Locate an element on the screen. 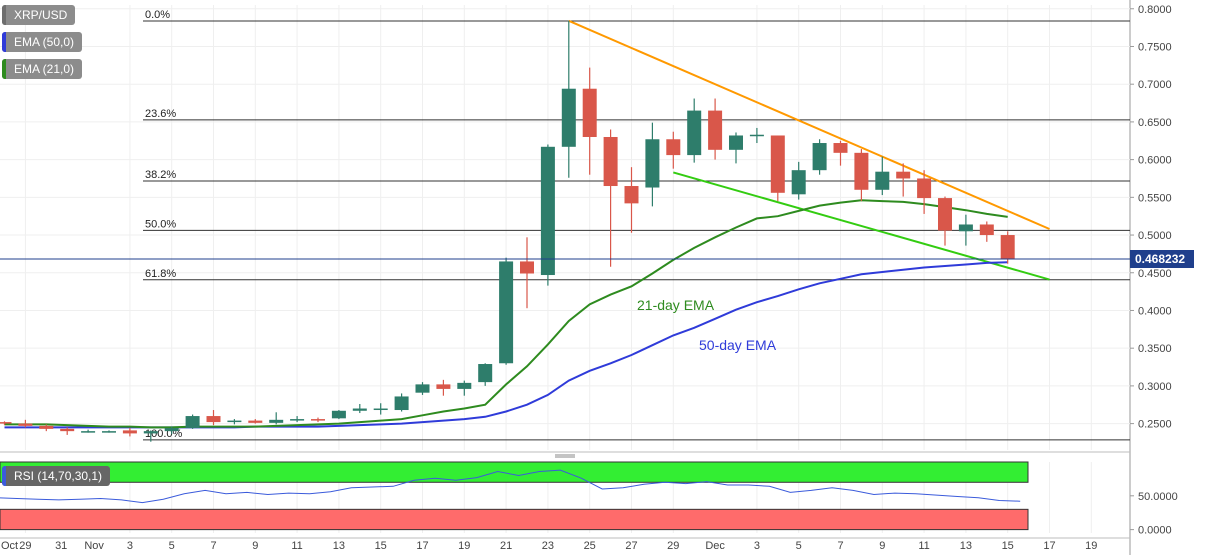  y-tick-label: 0.5500 is located at coordinates (1155, 198).